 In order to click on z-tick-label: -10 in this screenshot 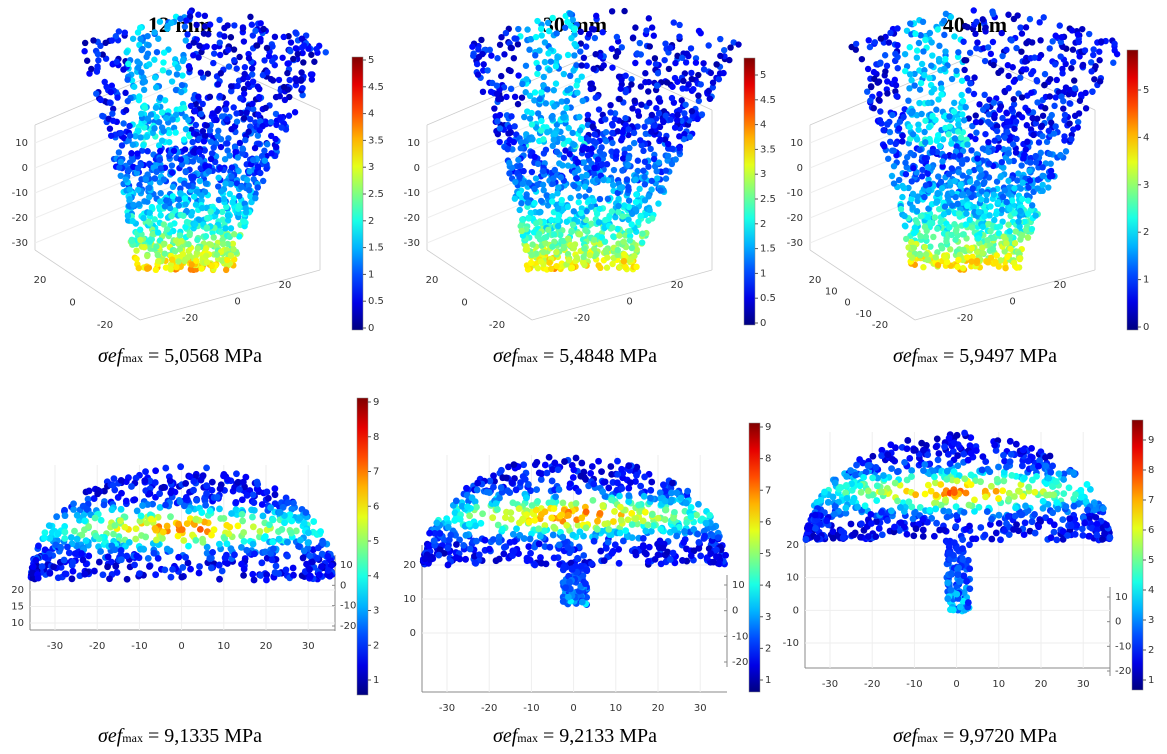, I will do `click(740, 636)`.